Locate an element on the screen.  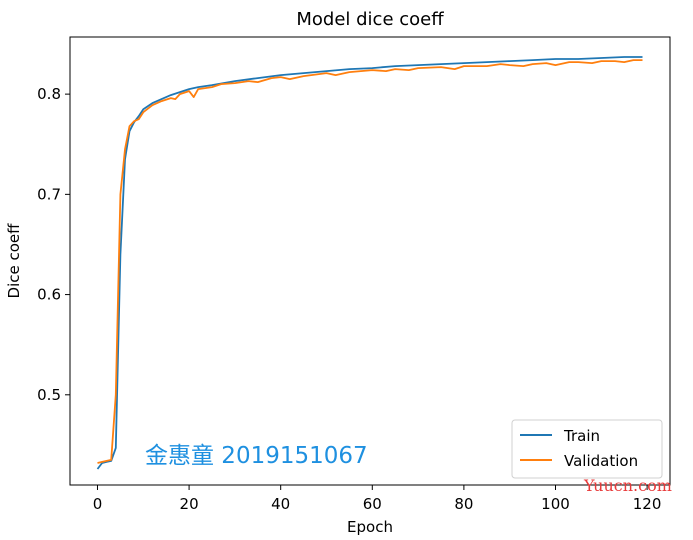
y-tick-label: 0.5 is located at coordinates (49, 395).